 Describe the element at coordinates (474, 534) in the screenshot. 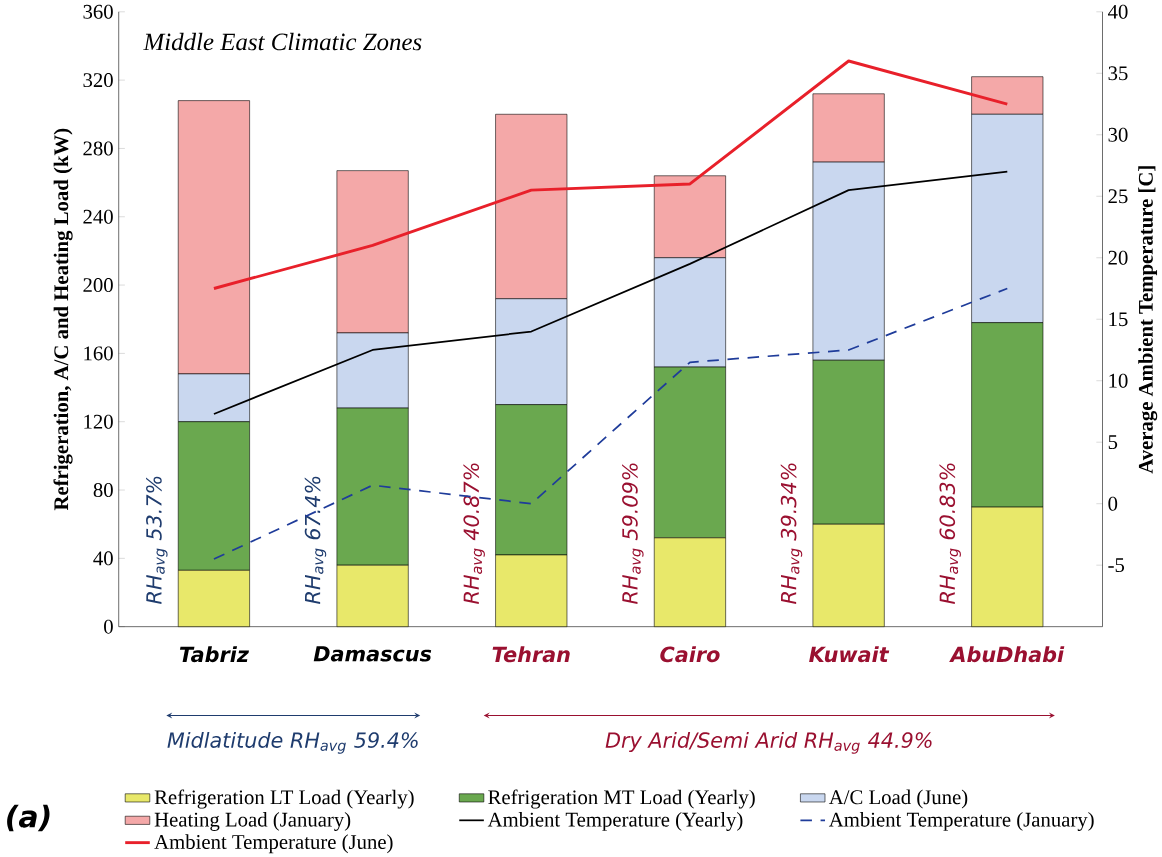

I see `annotation: RH$_{avg}$ 40.87%` at that location.